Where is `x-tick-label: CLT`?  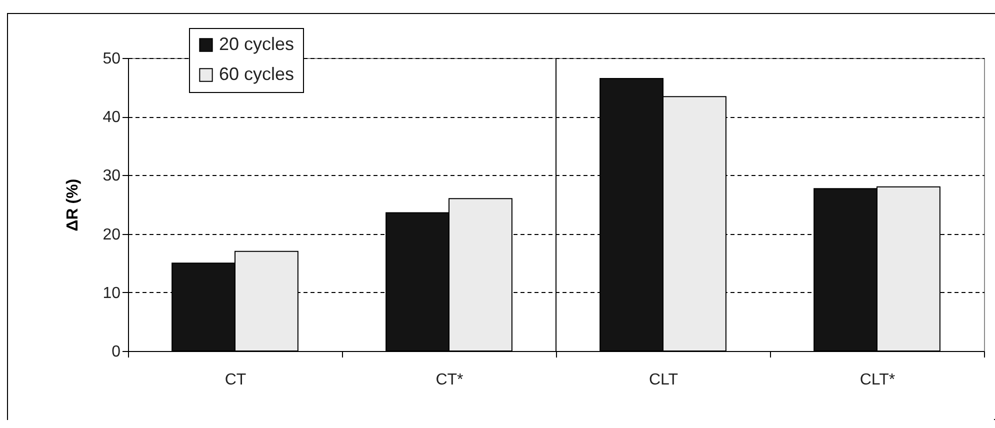 x-tick-label: CLT is located at coordinates (663, 380).